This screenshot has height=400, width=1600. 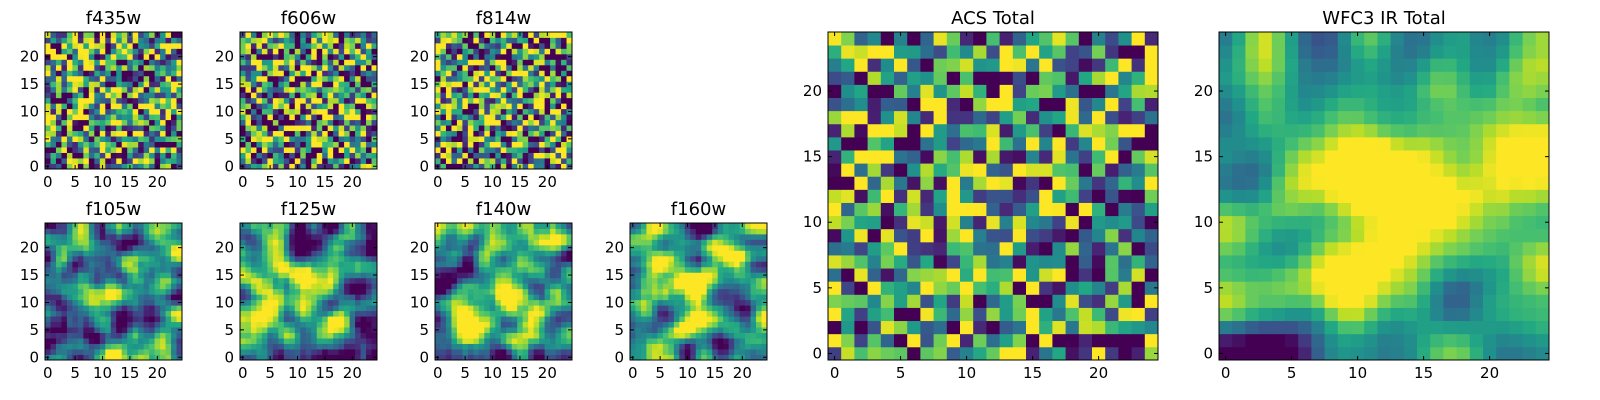 I want to click on x-tick-label: 15, so click(x=129, y=182).